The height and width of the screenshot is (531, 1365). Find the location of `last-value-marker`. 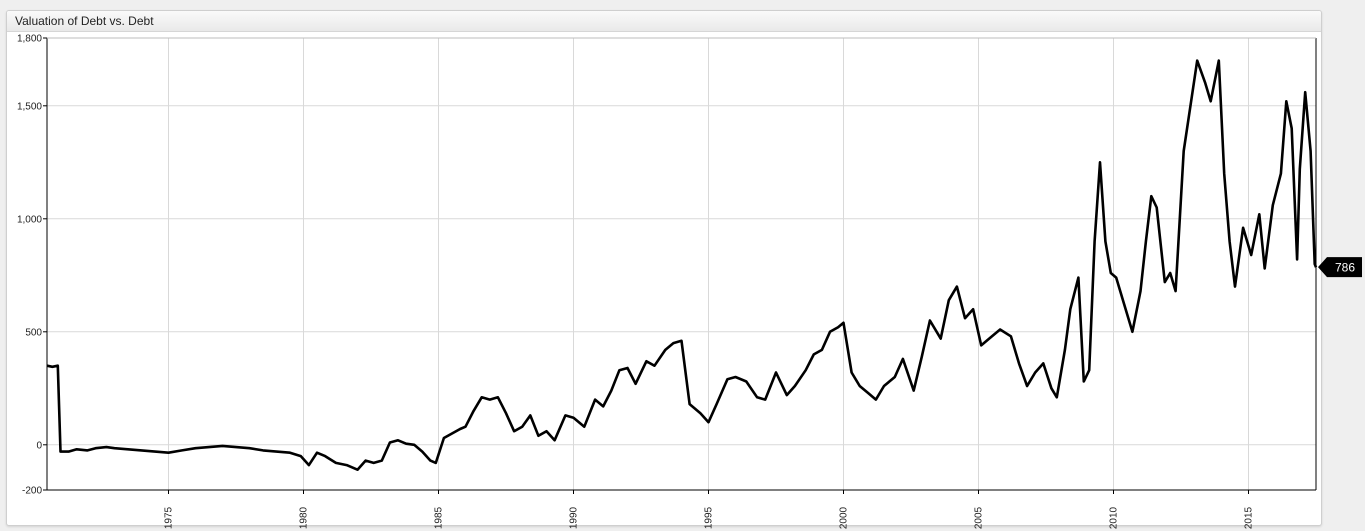

last-value-marker is located at coordinates (1340, 267).